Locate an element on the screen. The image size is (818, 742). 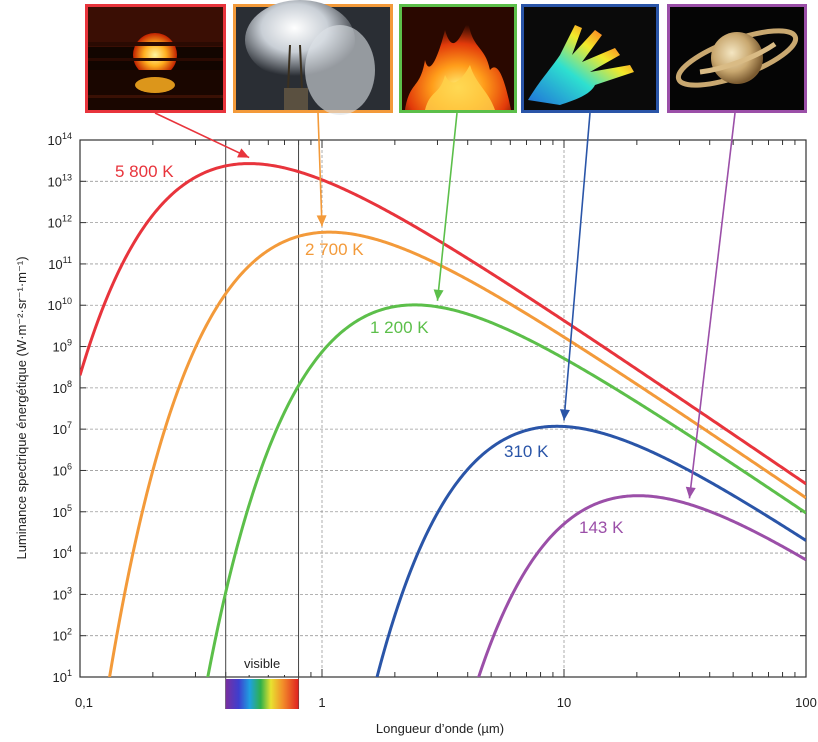
y-tick-label: 10¹¹ is located at coordinates (60, 263).